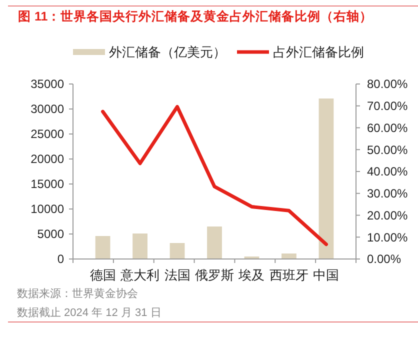 Image resolution: width=418 pixels, height=339 pixels. I want to click on x-tick-label: 法国, so click(177, 275).